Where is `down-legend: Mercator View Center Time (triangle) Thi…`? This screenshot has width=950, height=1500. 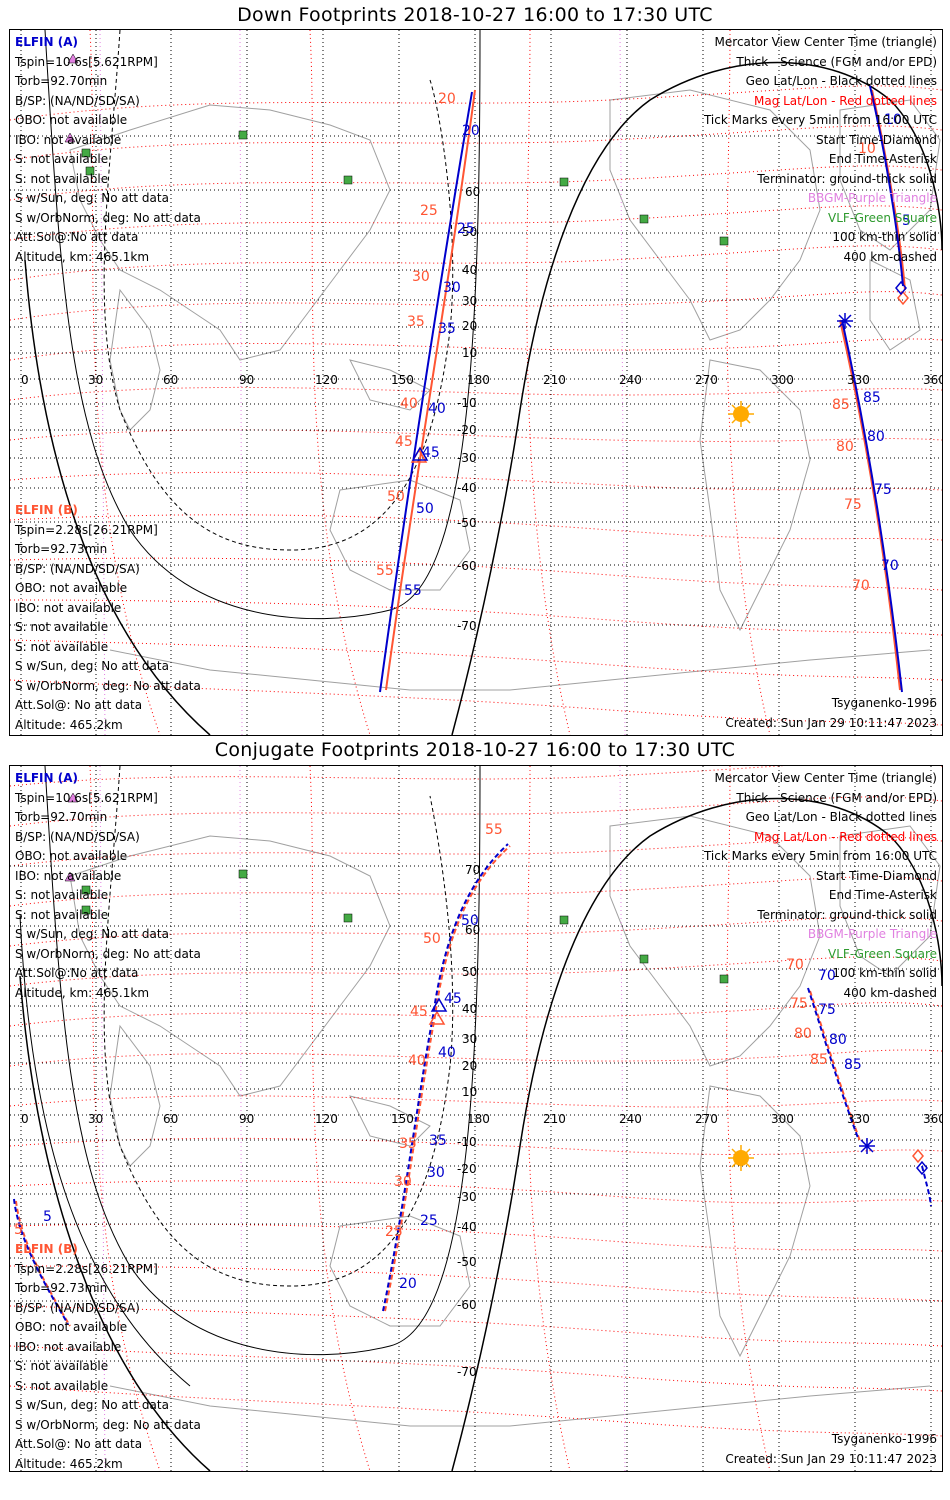
down-legend: Mercator View Center Time (triangle) Thi… is located at coordinates (820, 150).